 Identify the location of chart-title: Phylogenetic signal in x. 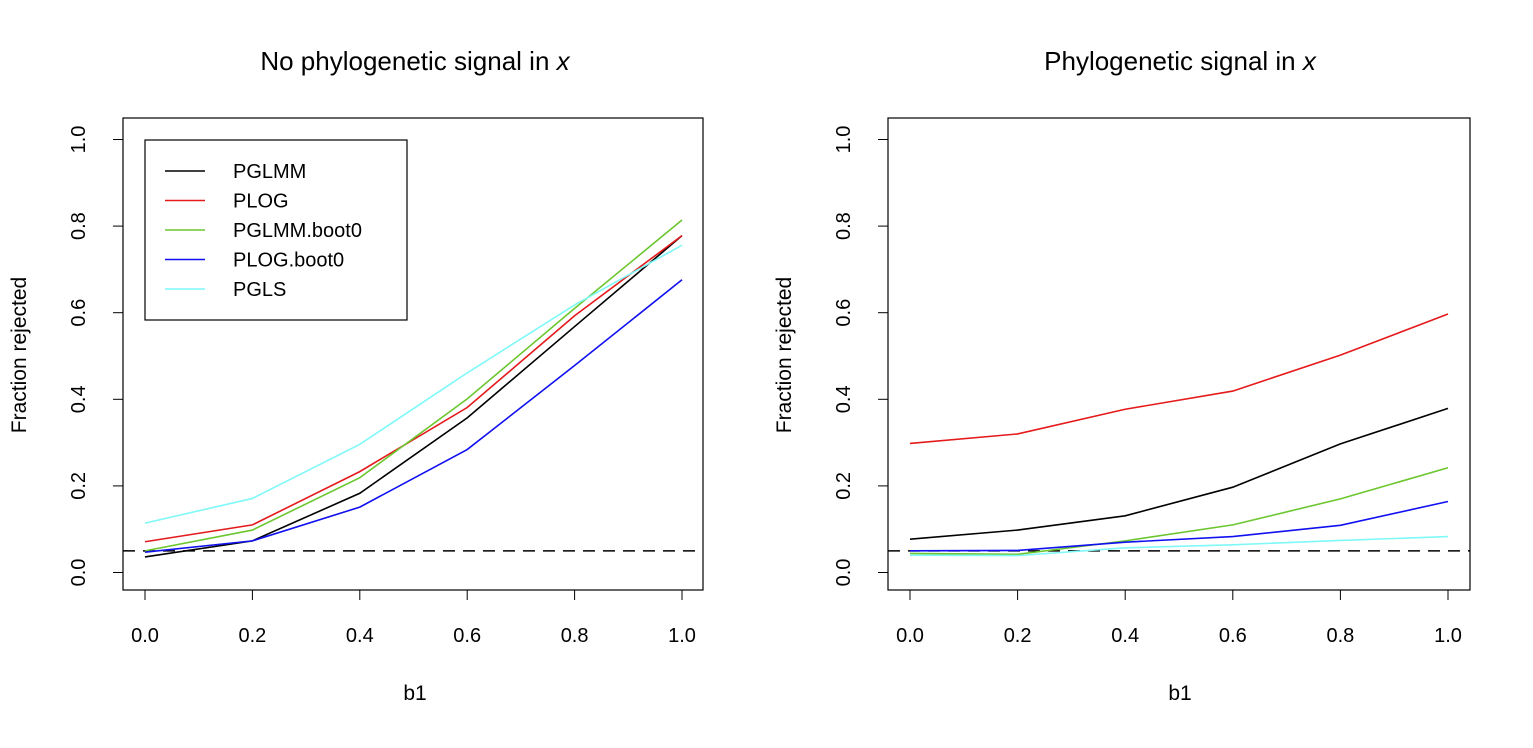
(1180, 61).